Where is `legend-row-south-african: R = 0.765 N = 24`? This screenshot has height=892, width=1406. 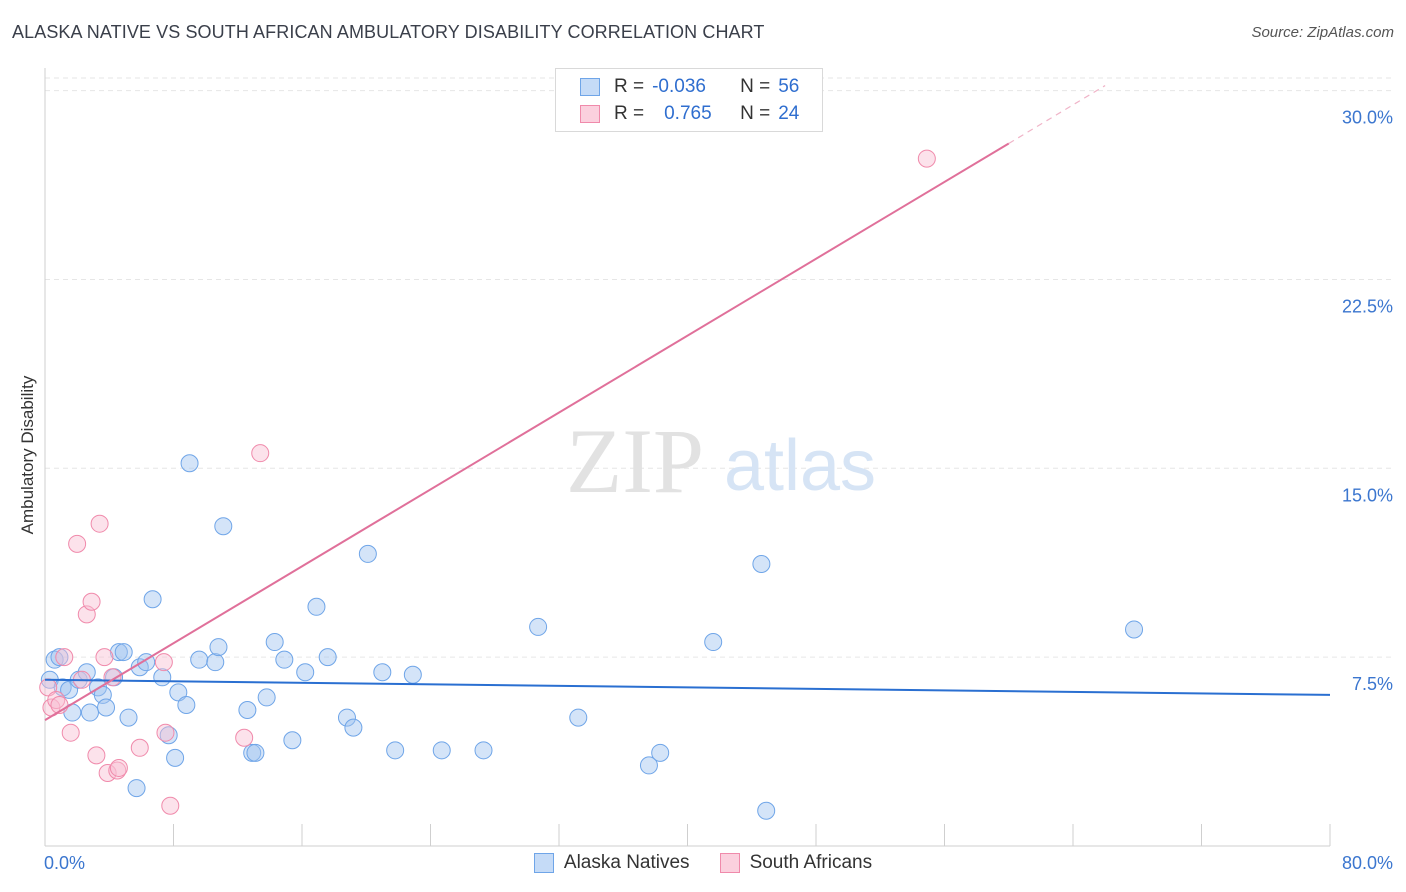 legend-row-south-african: R = 0.765 N = 24 is located at coordinates (689, 114).